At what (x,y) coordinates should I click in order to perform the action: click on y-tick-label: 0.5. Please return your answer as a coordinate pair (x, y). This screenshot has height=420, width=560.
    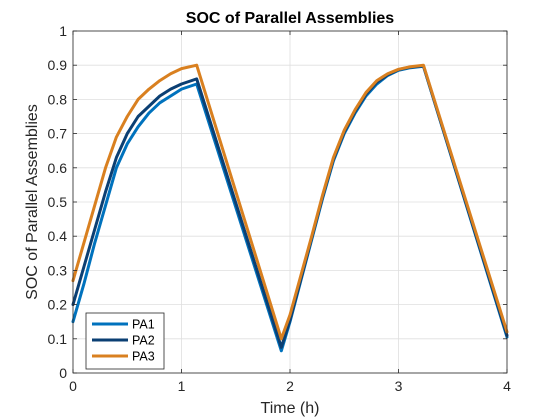
    Looking at the image, I should click on (58, 202).